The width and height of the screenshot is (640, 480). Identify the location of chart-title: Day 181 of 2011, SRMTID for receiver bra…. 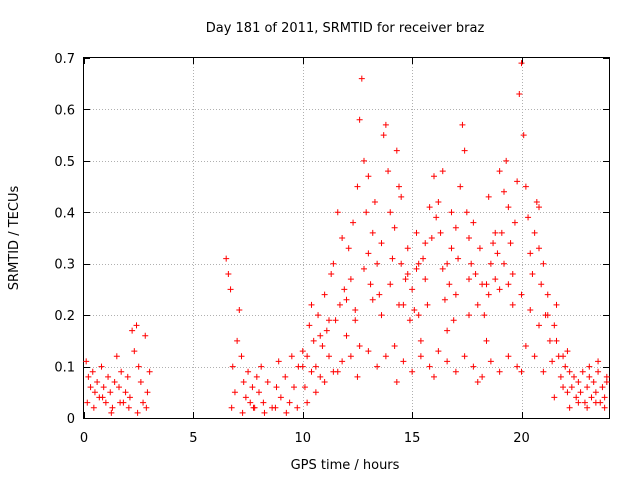
(345, 28).